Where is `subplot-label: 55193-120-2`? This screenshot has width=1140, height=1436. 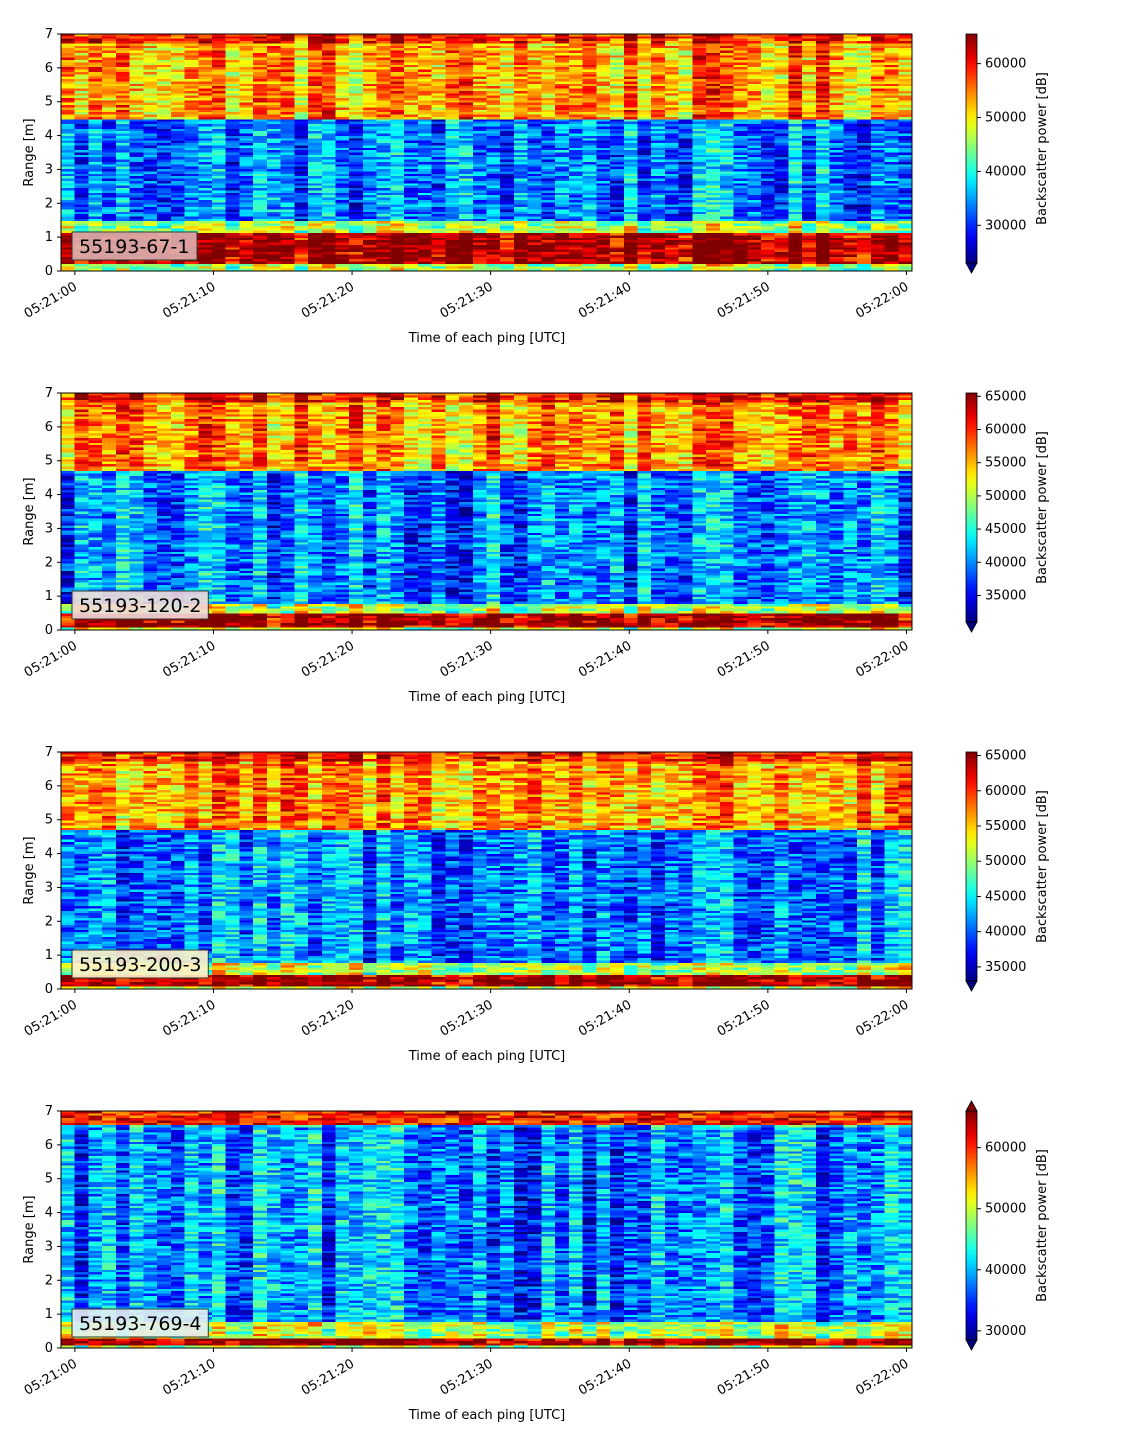 subplot-label: 55193-120-2 is located at coordinates (140, 606).